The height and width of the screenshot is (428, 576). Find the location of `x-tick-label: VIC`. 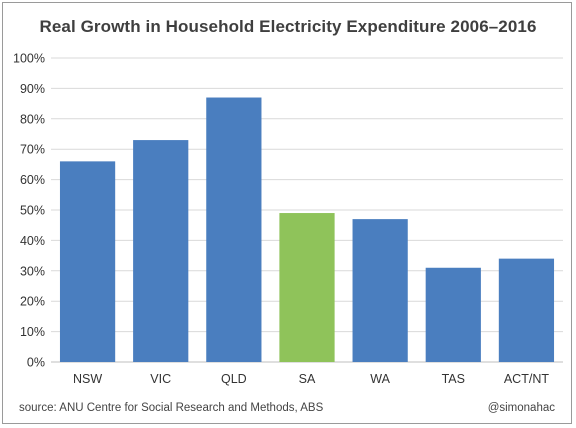

x-tick-label: VIC is located at coordinates (160, 379).